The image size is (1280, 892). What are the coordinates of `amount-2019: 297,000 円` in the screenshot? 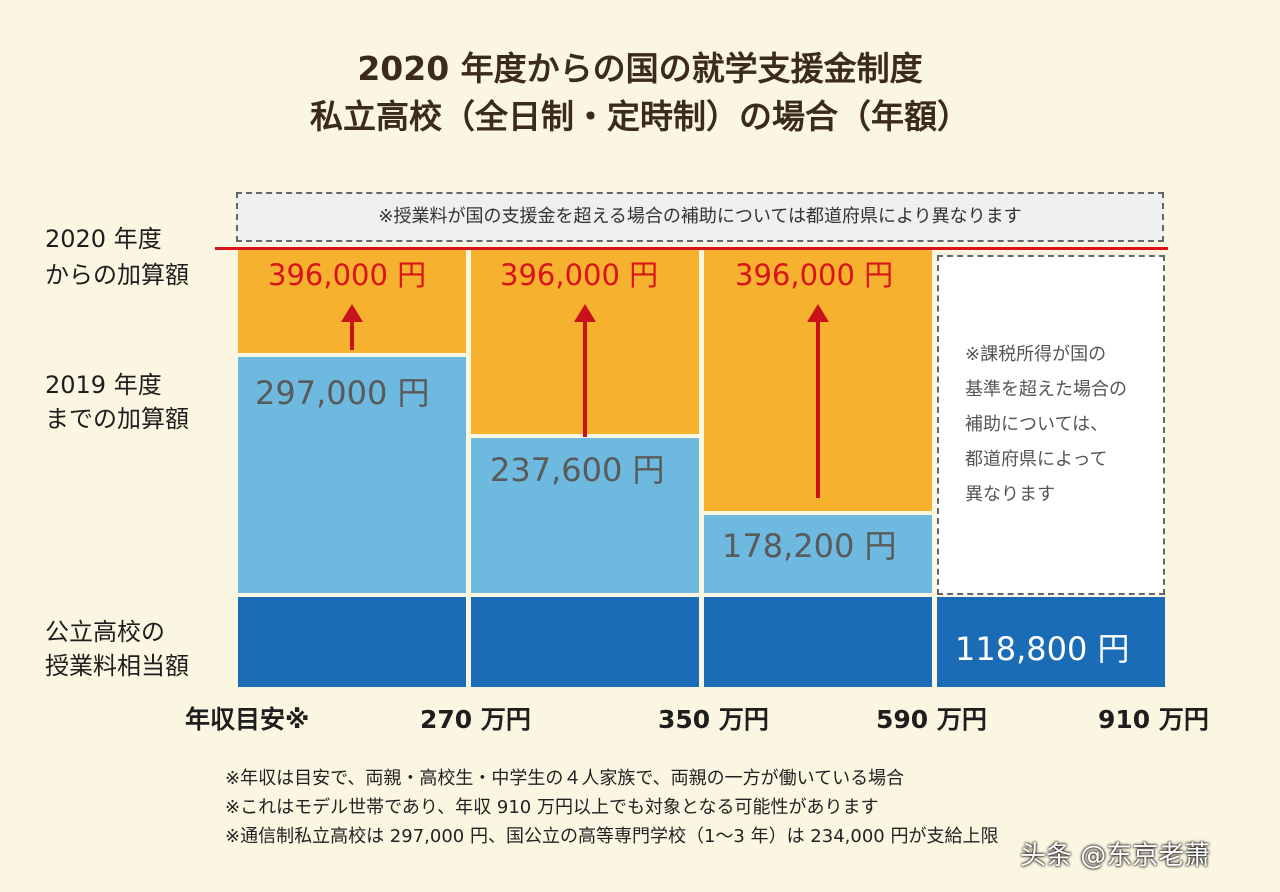 It's located at (342, 393).